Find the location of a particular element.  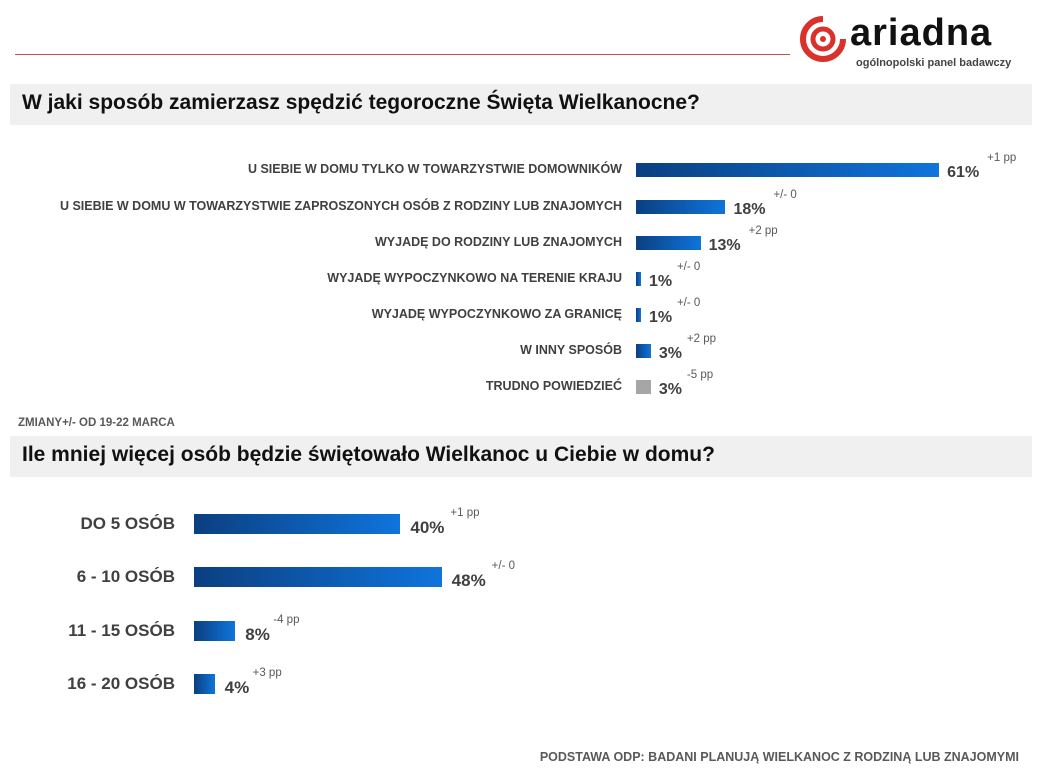

category-label: 16 - 20 OSÓB is located at coordinates (121, 683).